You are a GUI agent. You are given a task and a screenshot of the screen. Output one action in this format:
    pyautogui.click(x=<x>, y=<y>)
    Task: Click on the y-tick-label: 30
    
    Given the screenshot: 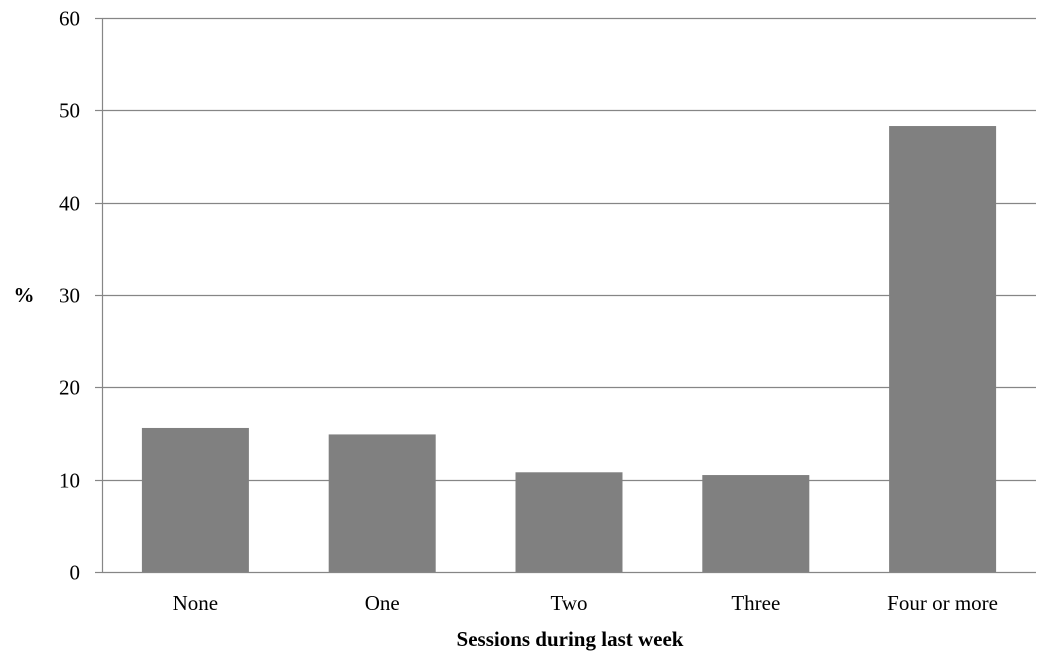 What is the action you would take?
    pyautogui.click(x=69, y=296)
    